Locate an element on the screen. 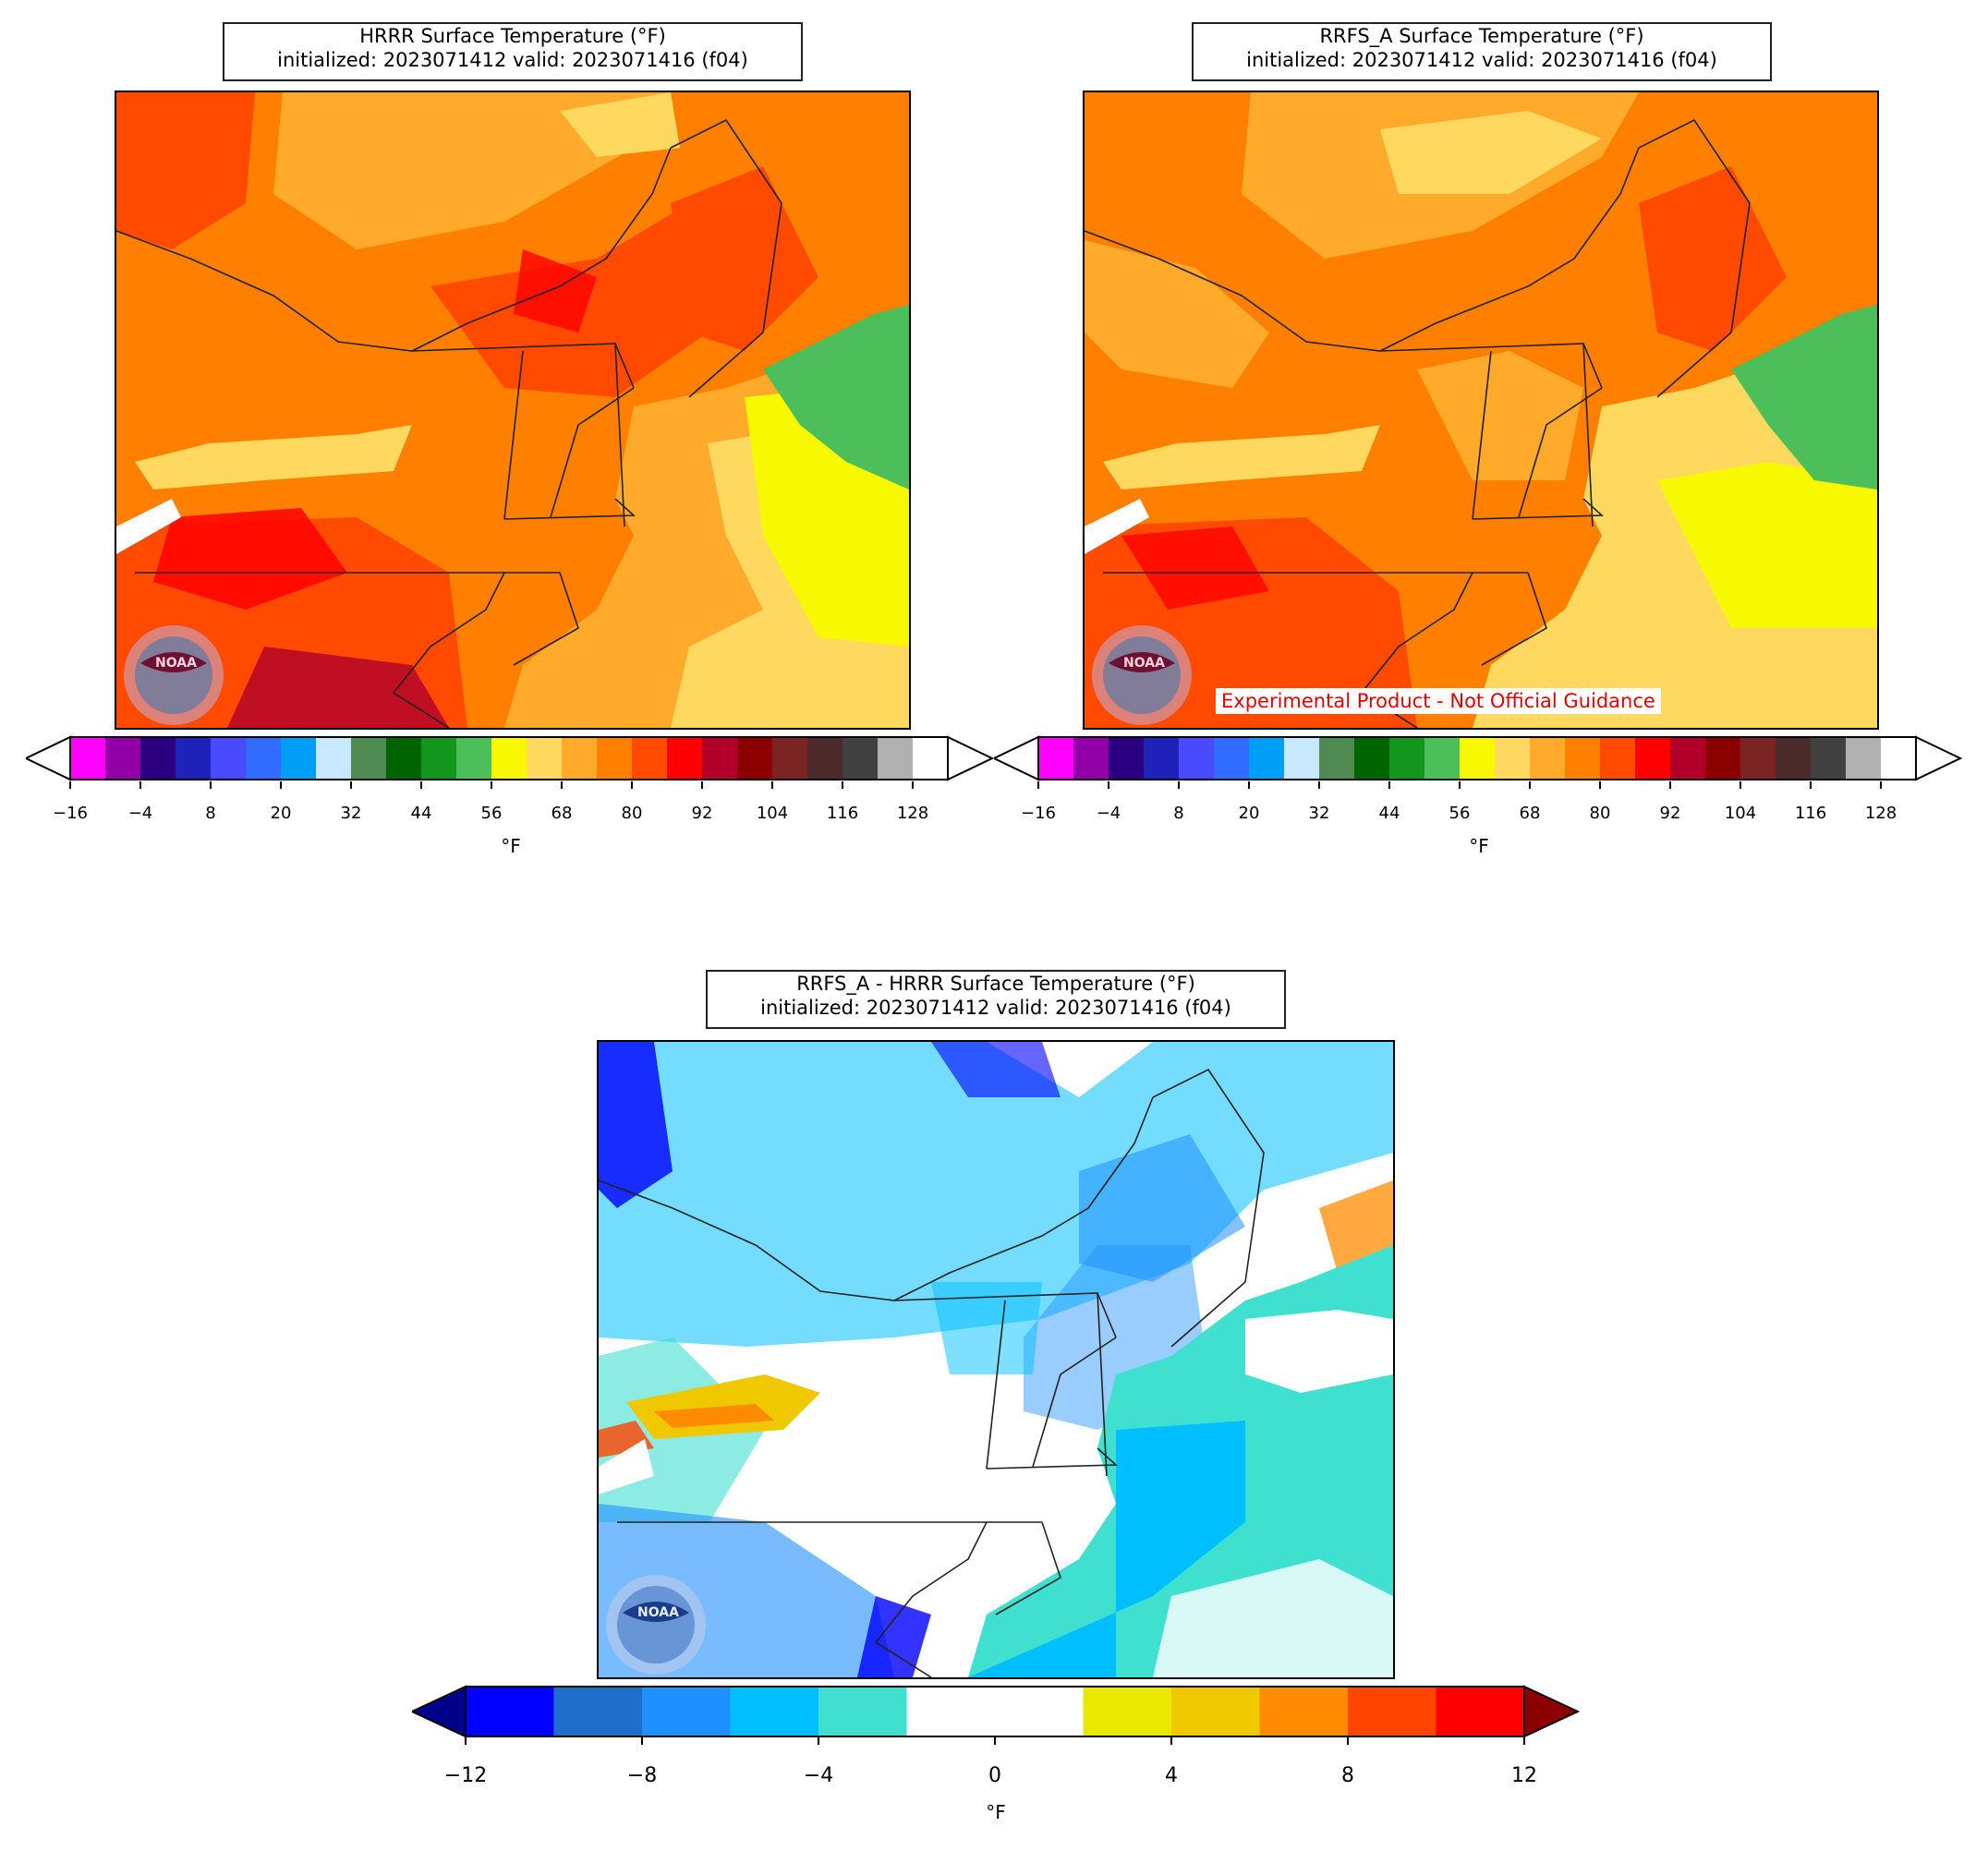  rrfs-tick-label: 104 is located at coordinates (1741, 814).